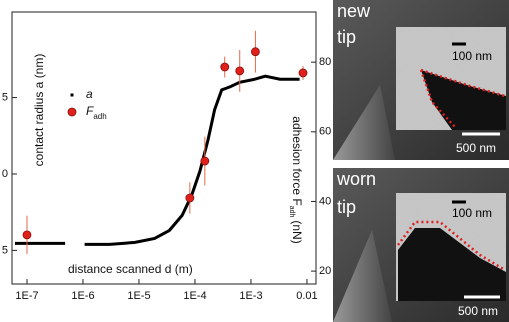 Image resolution: width=509 pixels, height=322 pixels. What do you see at coordinates (325, 271) in the screenshot?
I see `y2-tick-label: 20` at bounding box center [325, 271].